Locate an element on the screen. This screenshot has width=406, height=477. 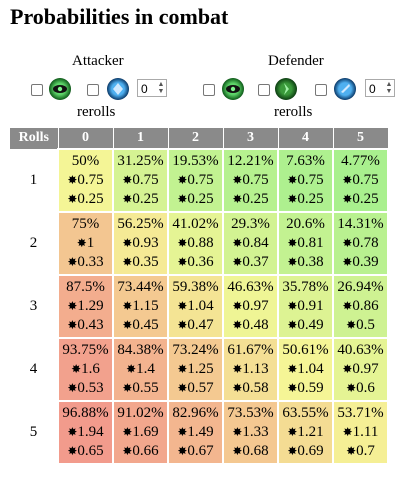
rolls-header: Rolls is located at coordinates (34, 138).